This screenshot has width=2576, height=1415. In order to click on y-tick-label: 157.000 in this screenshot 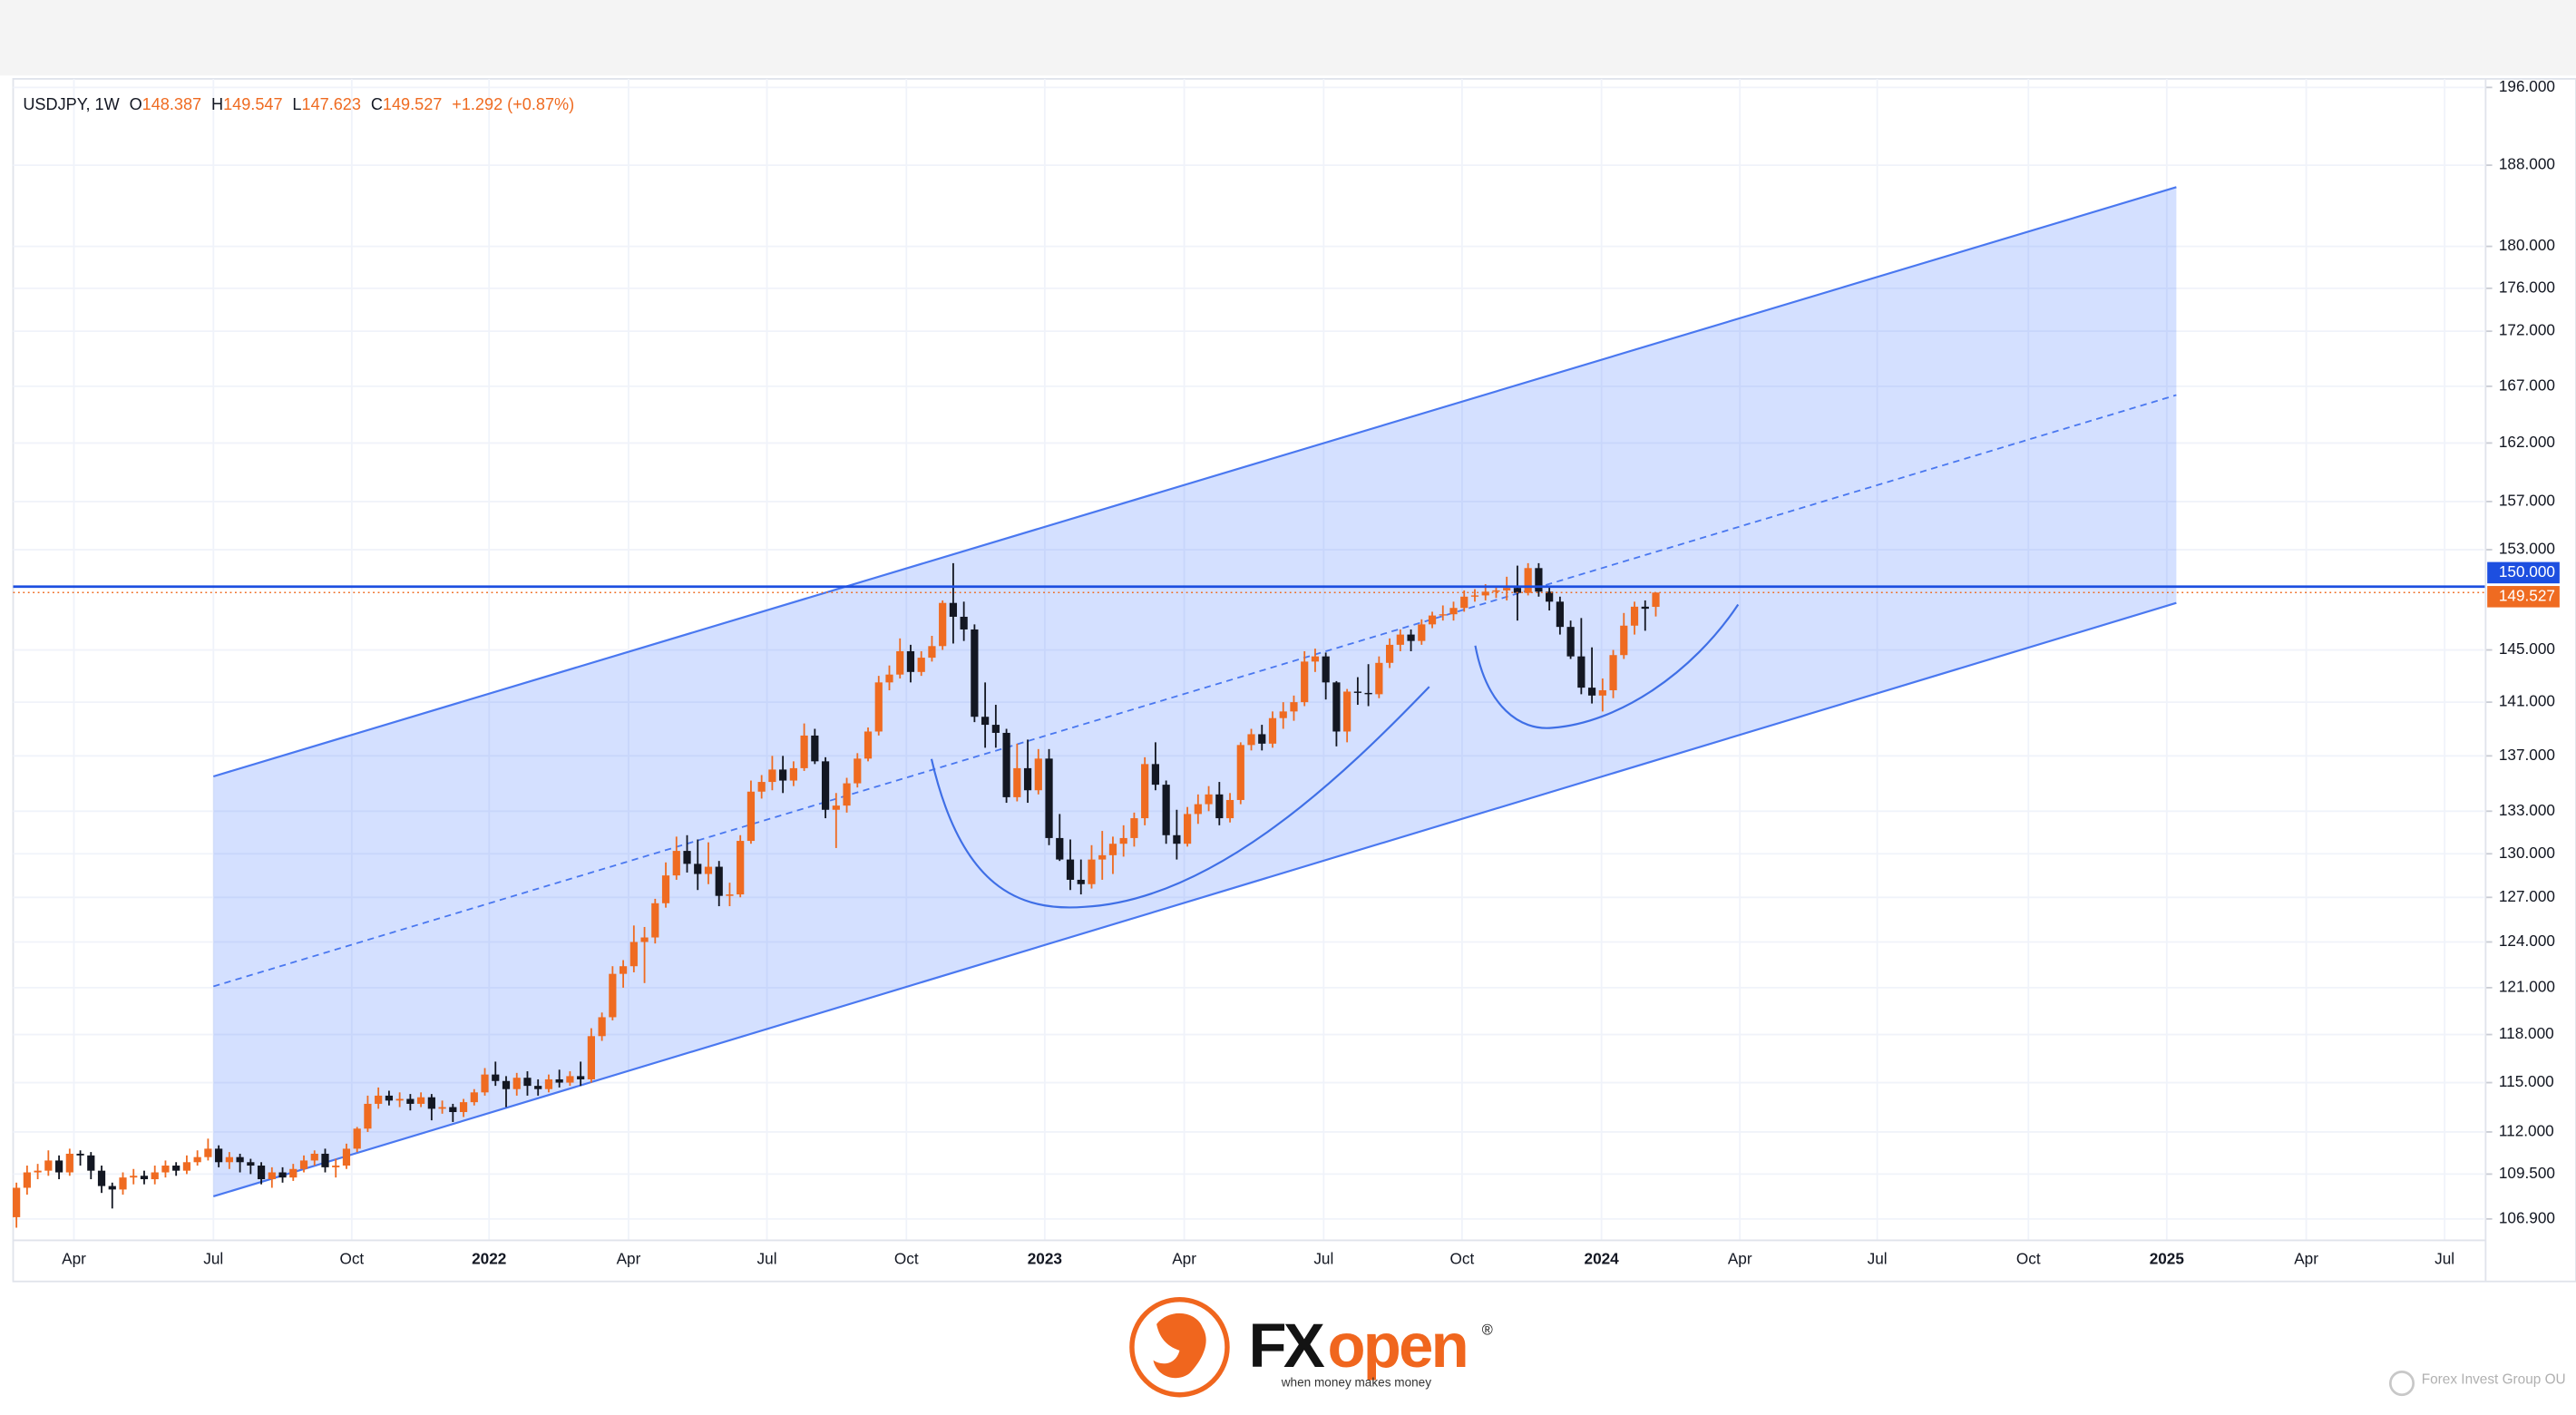, I will do `click(2527, 500)`.